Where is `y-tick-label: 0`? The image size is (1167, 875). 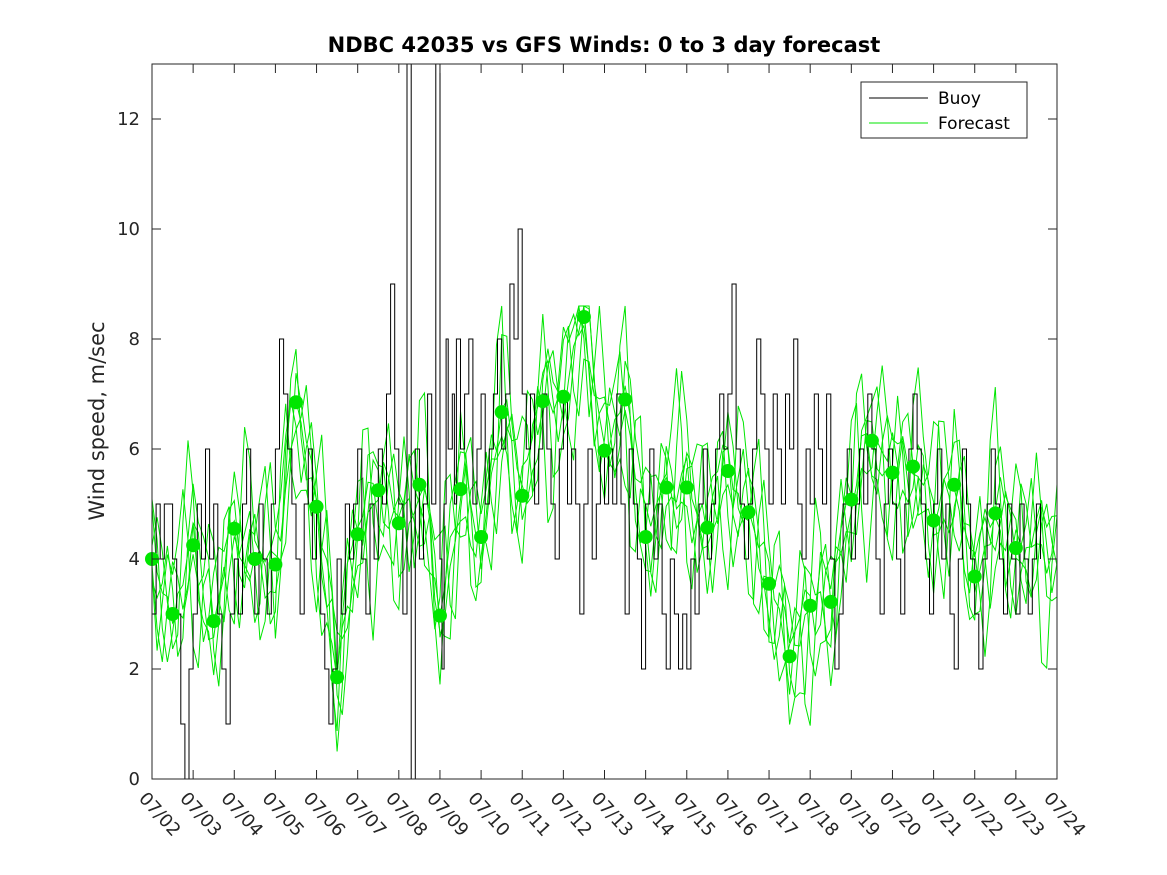
y-tick-label: 0 is located at coordinates (134, 779).